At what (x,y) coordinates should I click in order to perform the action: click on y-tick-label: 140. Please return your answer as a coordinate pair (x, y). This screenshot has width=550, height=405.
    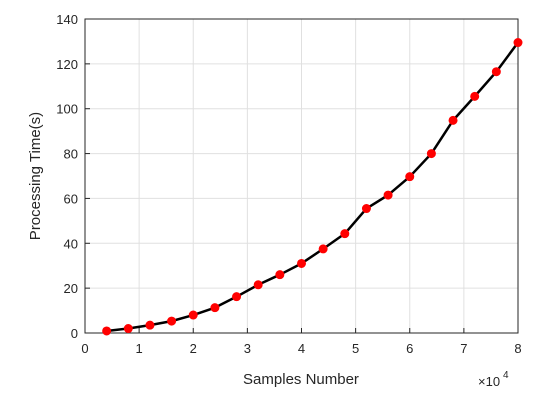
    Looking at the image, I should click on (67, 19).